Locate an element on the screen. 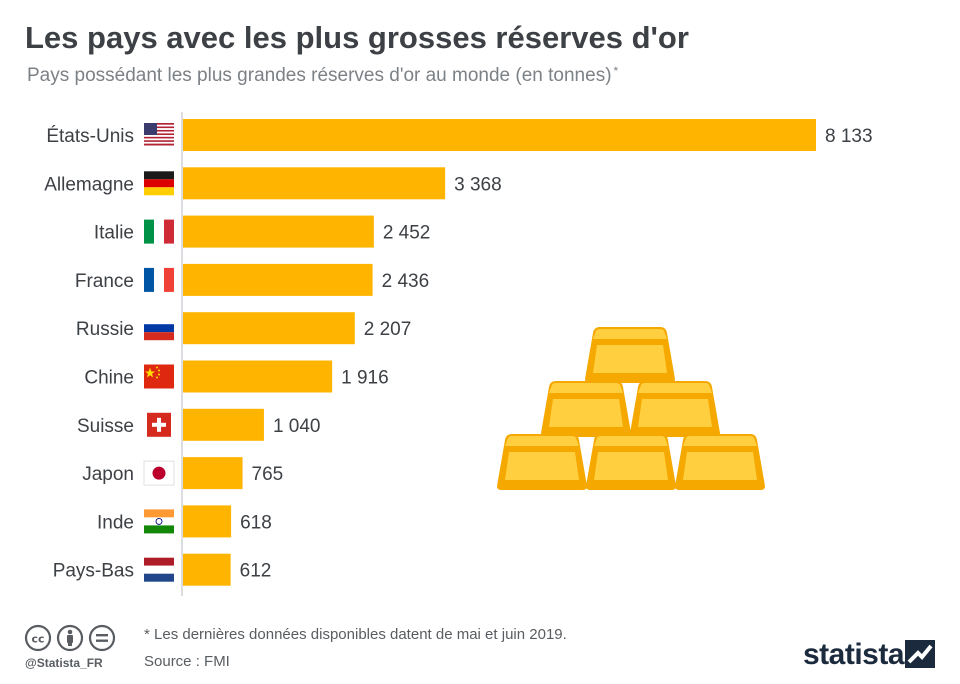 Image resolution: width=960 pixels, height=684 pixels. source-note: Source : FMI is located at coordinates (187, 661).